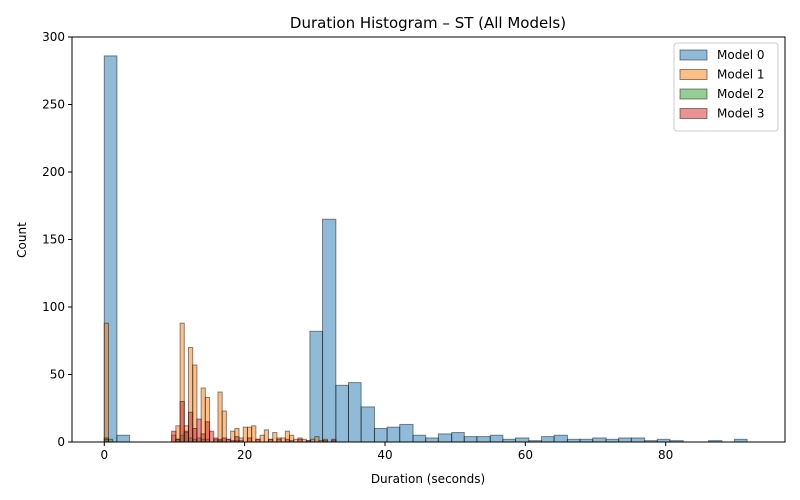  Describe the element at coordinates (428, 23) in the screenshot. I see `chart-title: Duration Histogram – ST (All Models)` at that location.